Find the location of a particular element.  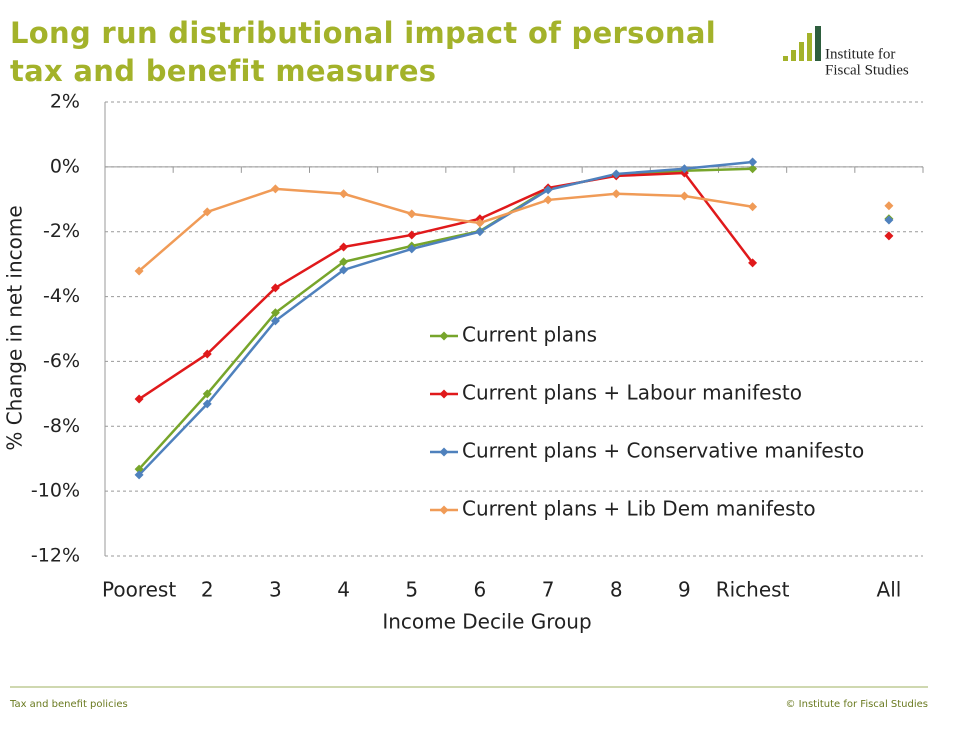

x-tick-label: 5 is located at coordinates (411, 590).